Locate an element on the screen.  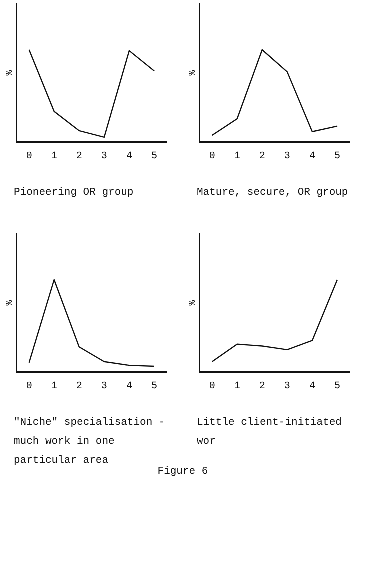
caption: Figure 6 is located at coordinates (183, 472).